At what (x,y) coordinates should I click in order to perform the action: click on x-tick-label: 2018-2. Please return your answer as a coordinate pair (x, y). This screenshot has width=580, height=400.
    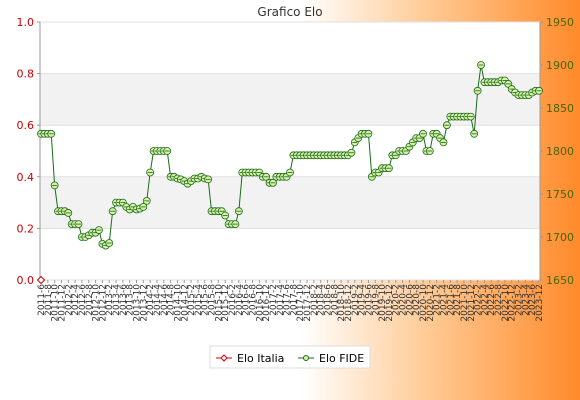
    Looking at the image, I should click on (315, 300).